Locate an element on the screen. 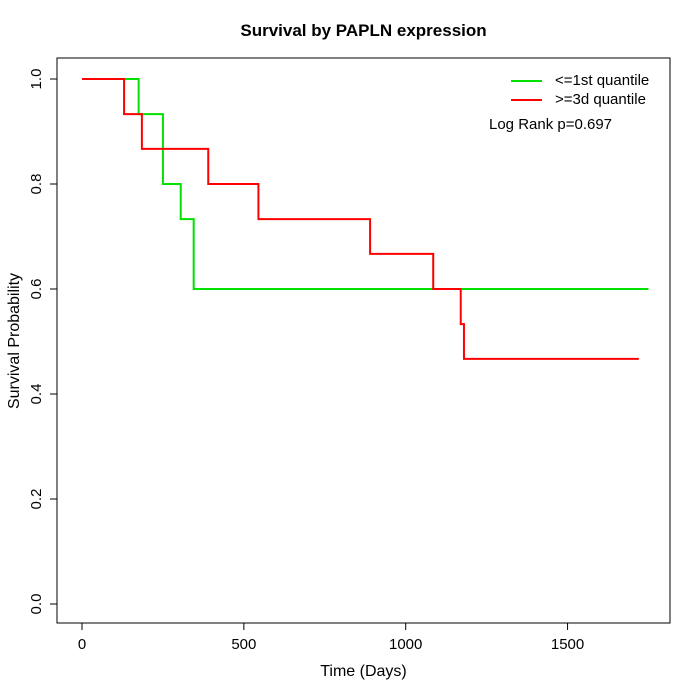 The height and width of the screenshot is (700, 700). legend-line-green is located at coordinates (526, 80).